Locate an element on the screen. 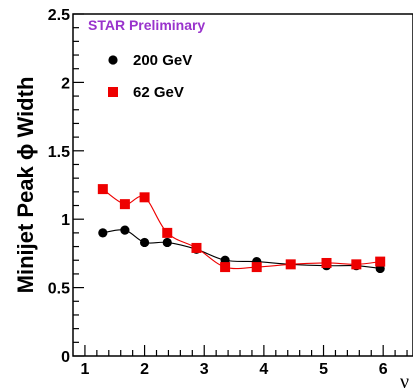 This screenshot has height=392, width=413. annotation: STAR Preliminary is located at coordinates (146, 25).